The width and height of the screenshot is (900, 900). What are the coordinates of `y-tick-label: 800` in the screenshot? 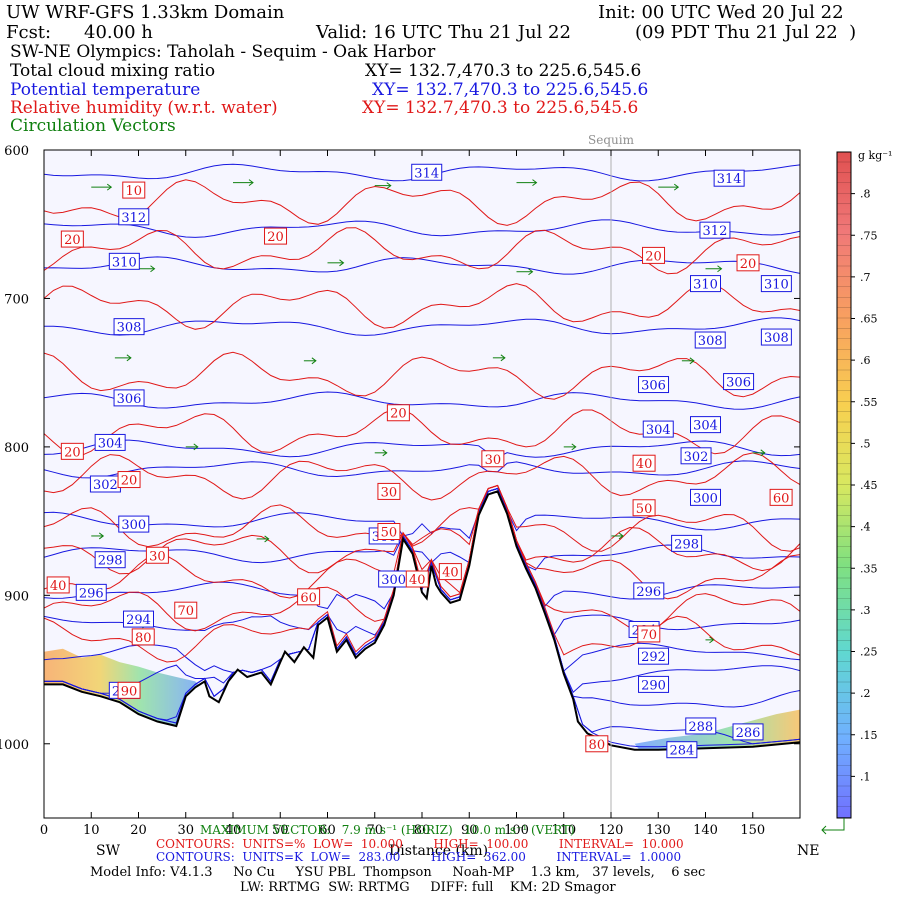 It's located at (16, 448).